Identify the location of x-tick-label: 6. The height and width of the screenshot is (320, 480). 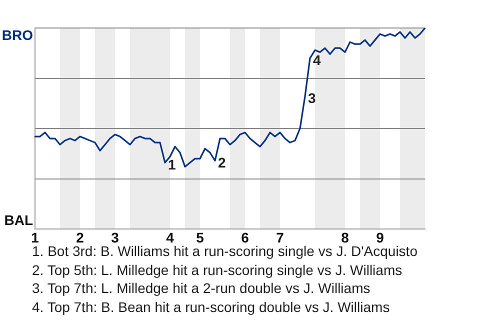
(245, 237).